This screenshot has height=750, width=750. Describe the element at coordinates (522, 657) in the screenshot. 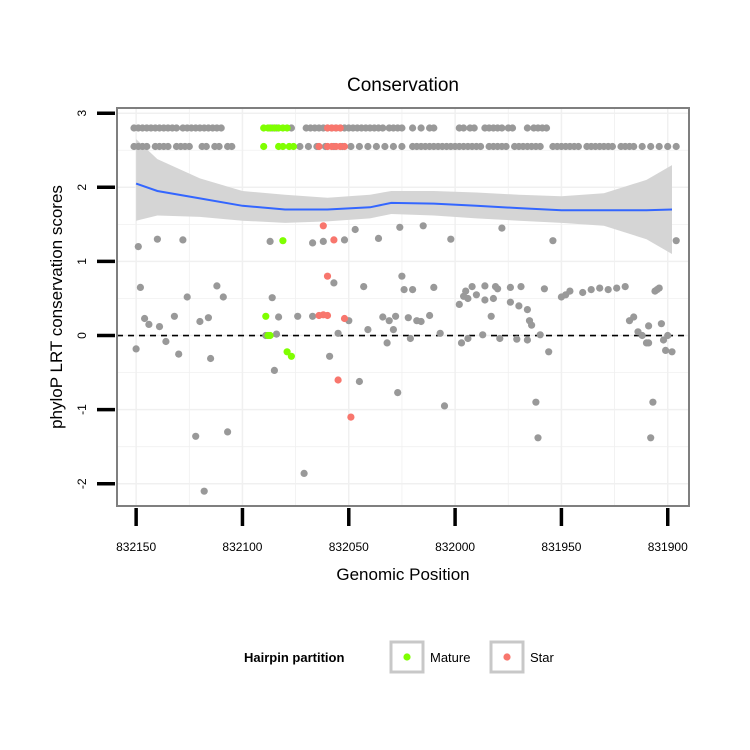

I see `legend-item-star: Star` at that location.